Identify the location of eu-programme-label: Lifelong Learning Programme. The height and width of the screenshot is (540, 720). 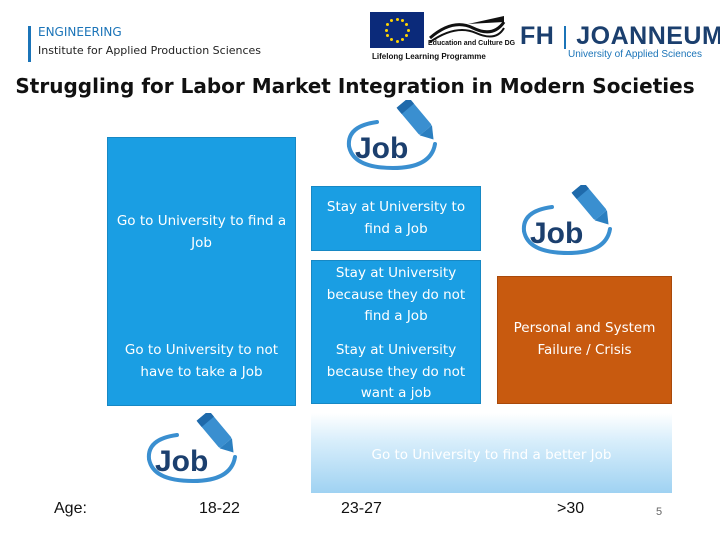
(429, 56).